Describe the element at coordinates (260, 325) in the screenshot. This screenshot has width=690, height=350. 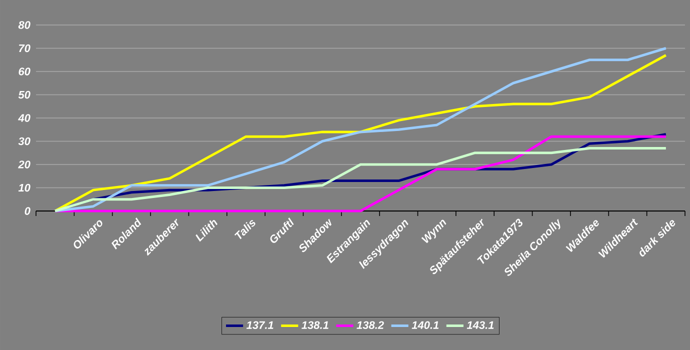
I see `legend-label: 137.1` at that location.